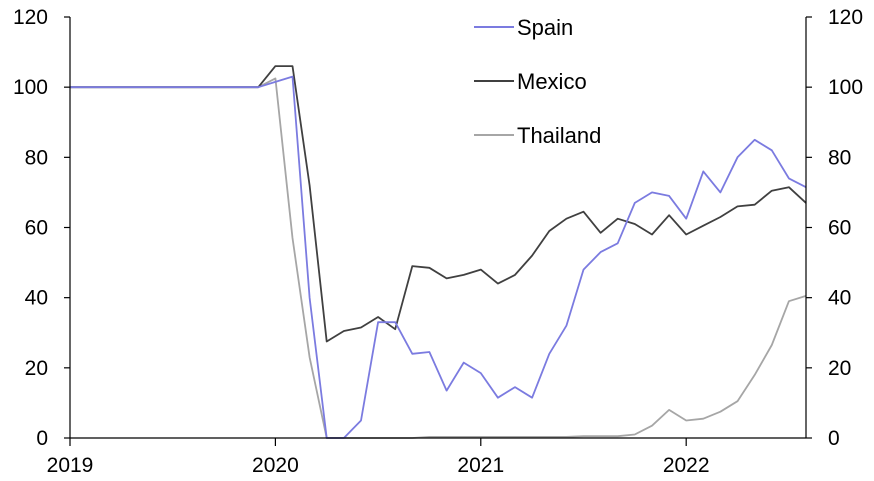  I want to click on y-tick-label-right: 60, so click(839, 228).